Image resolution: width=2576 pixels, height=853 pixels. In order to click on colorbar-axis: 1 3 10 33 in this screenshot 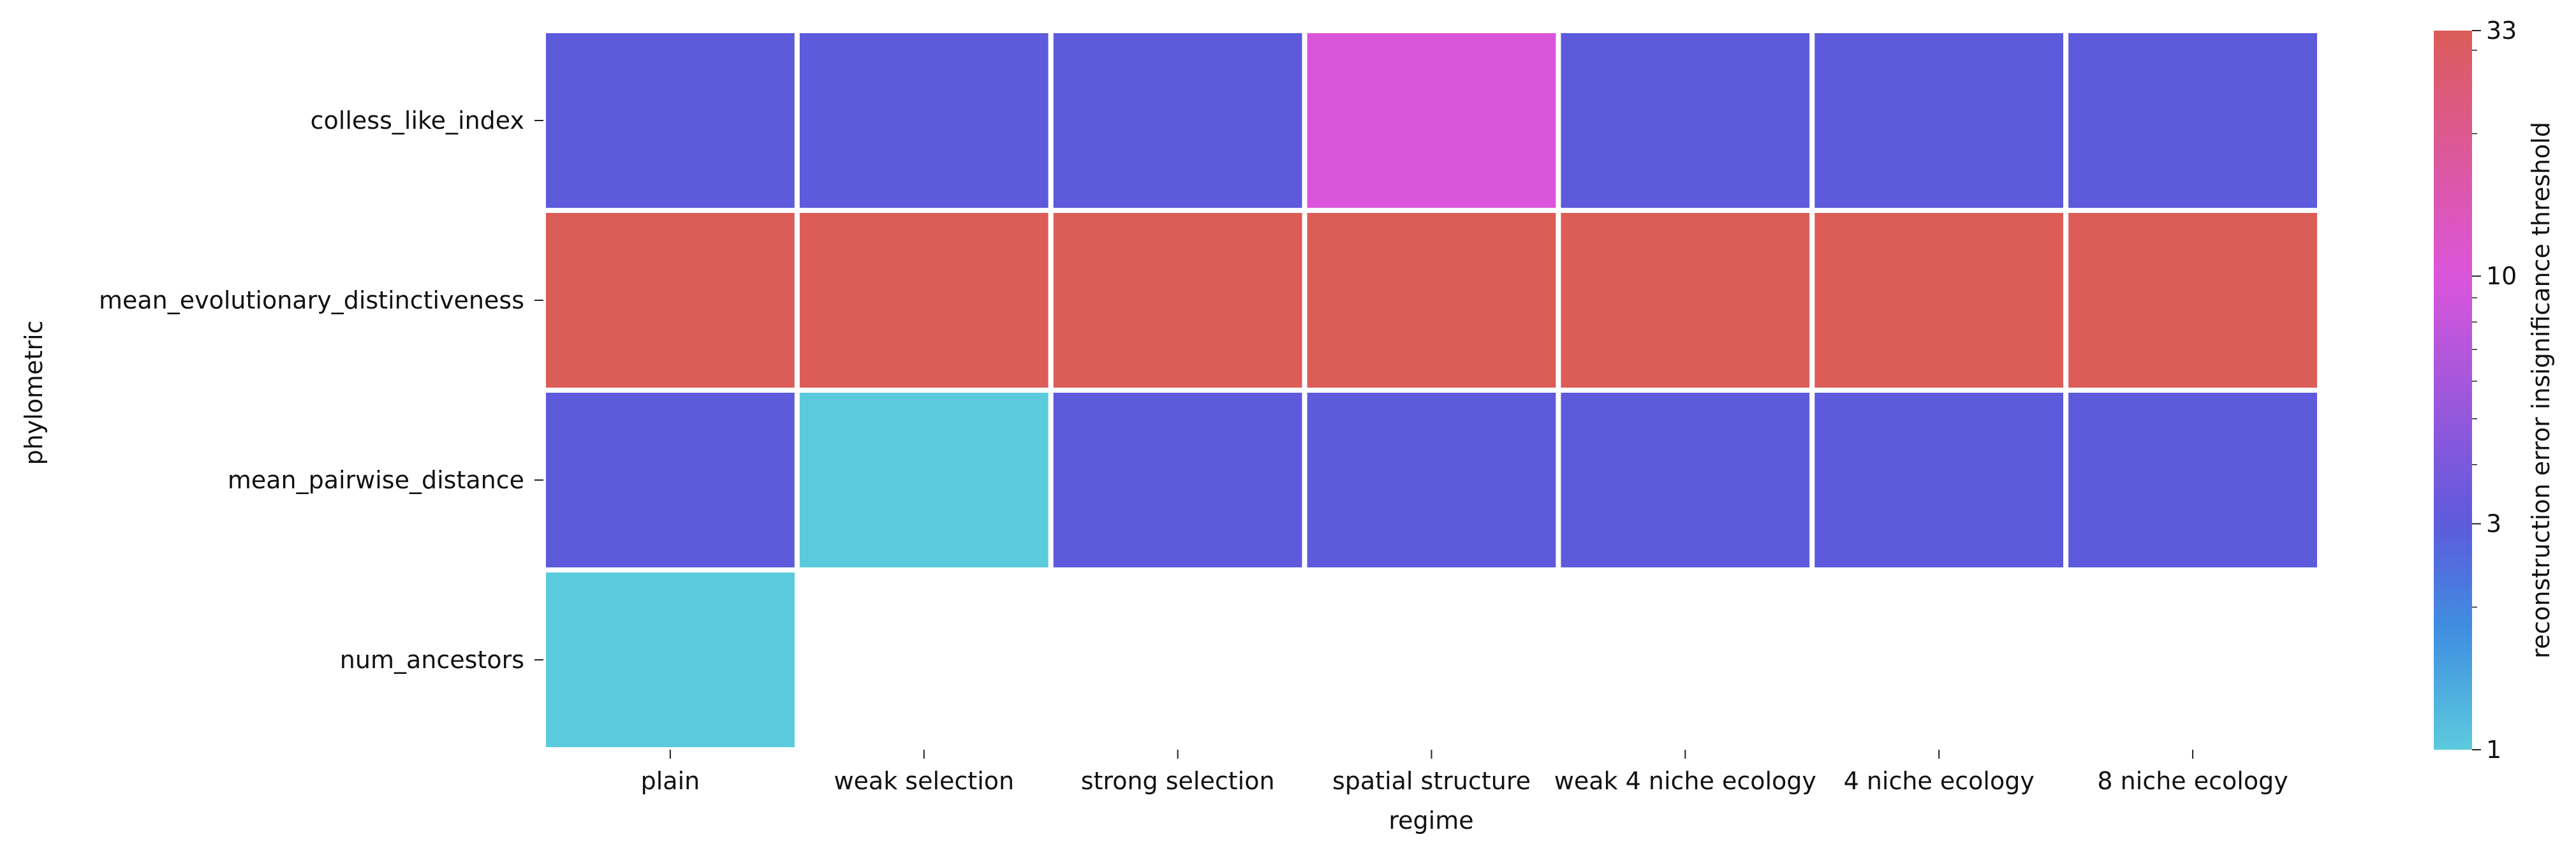, I will do `click(2494, 390)`.